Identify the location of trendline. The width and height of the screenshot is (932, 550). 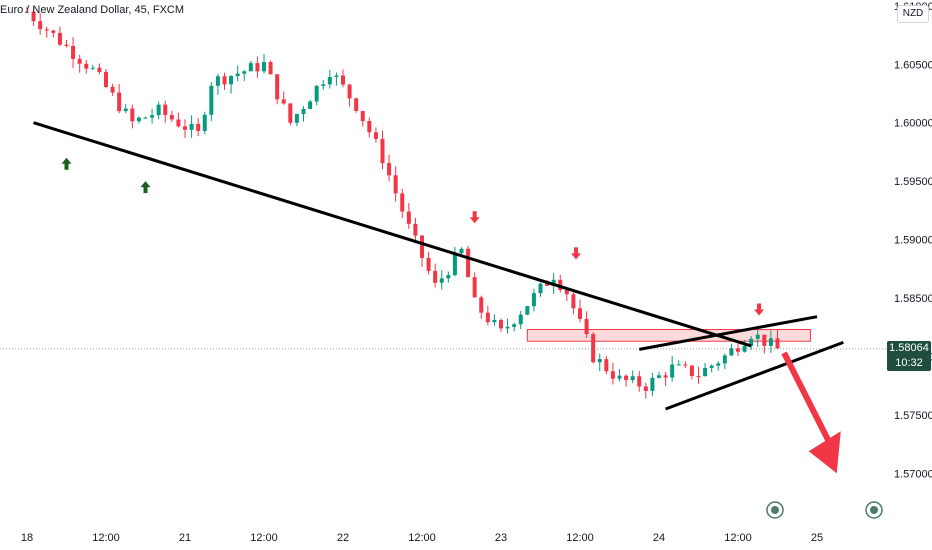
(728, 333).